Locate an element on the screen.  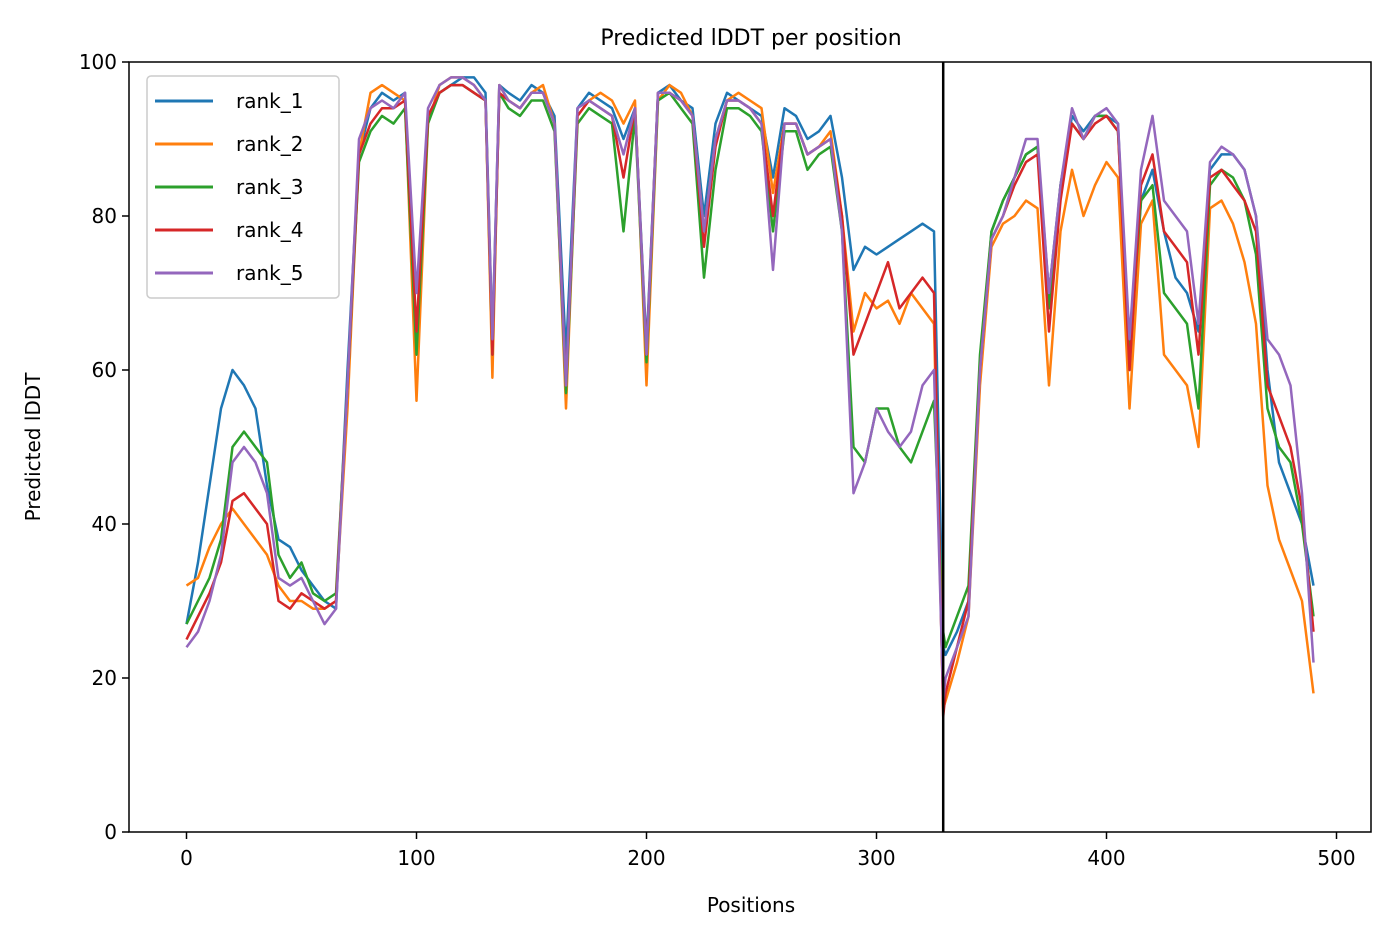
legend: rank_1 rank_2 rank_3 rank_4 rank_5 is located at coordinates (243, 187).